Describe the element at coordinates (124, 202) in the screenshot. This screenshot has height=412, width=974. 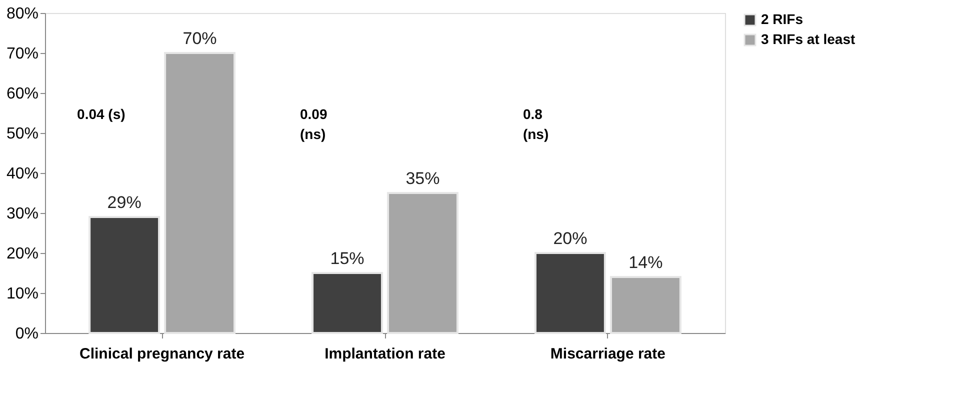
I see `data-label: 29%` at that location.